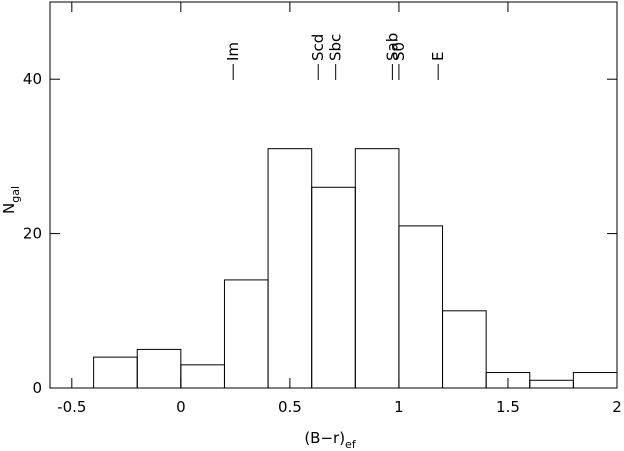 The height and width of the screenshot is (451, 624). What do you see at coordinates (336, 47) in the screenshot?
I see `annotation-label: Sbc` at bounding box center [336, 47].